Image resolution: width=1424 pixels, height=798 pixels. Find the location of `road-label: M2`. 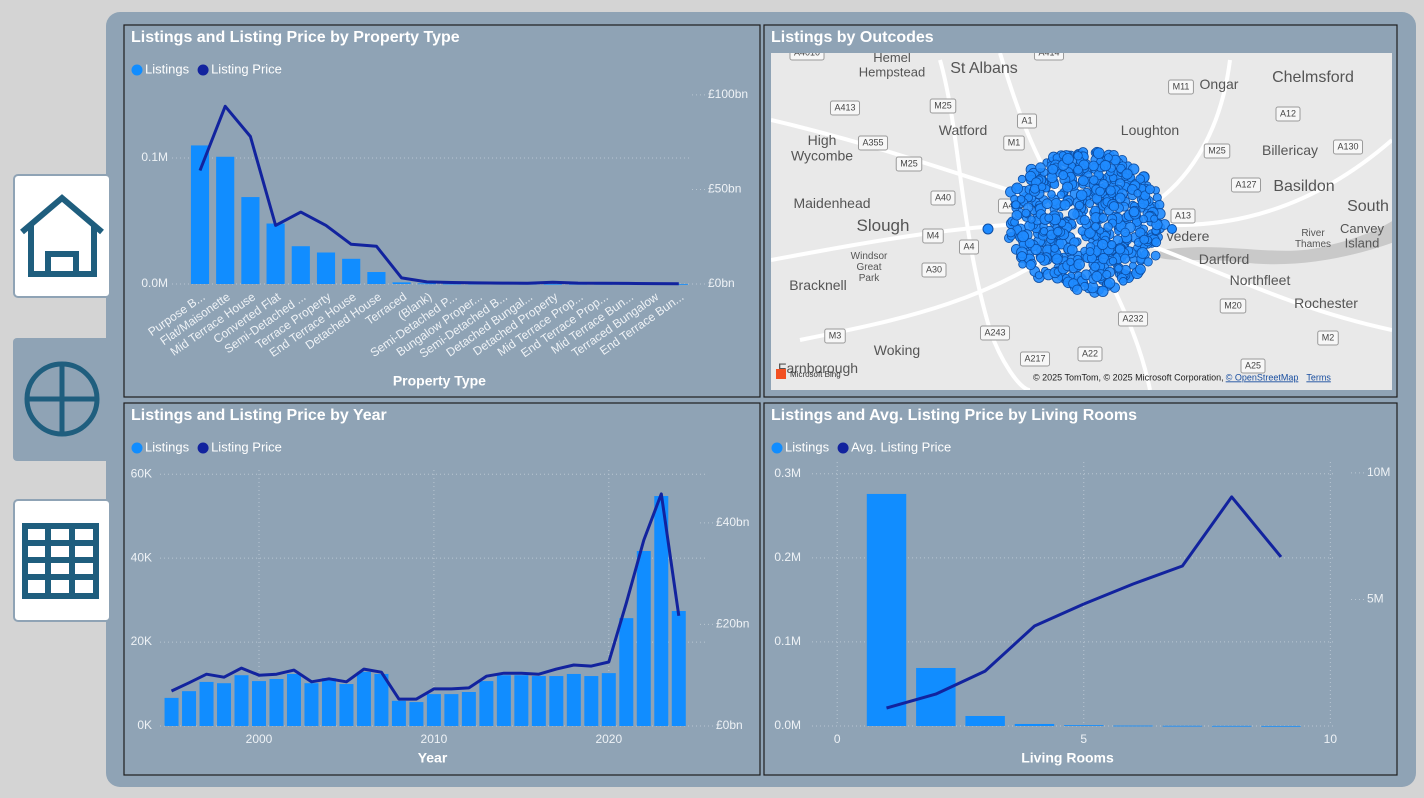

road-label: M2 is located at coordinates (1328, 337).